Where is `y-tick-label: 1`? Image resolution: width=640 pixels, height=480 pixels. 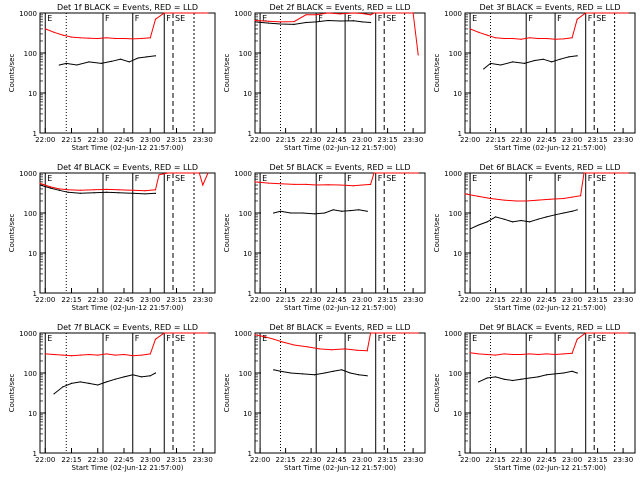
y-tick-label: 1 is located at coordinates (35, 454).